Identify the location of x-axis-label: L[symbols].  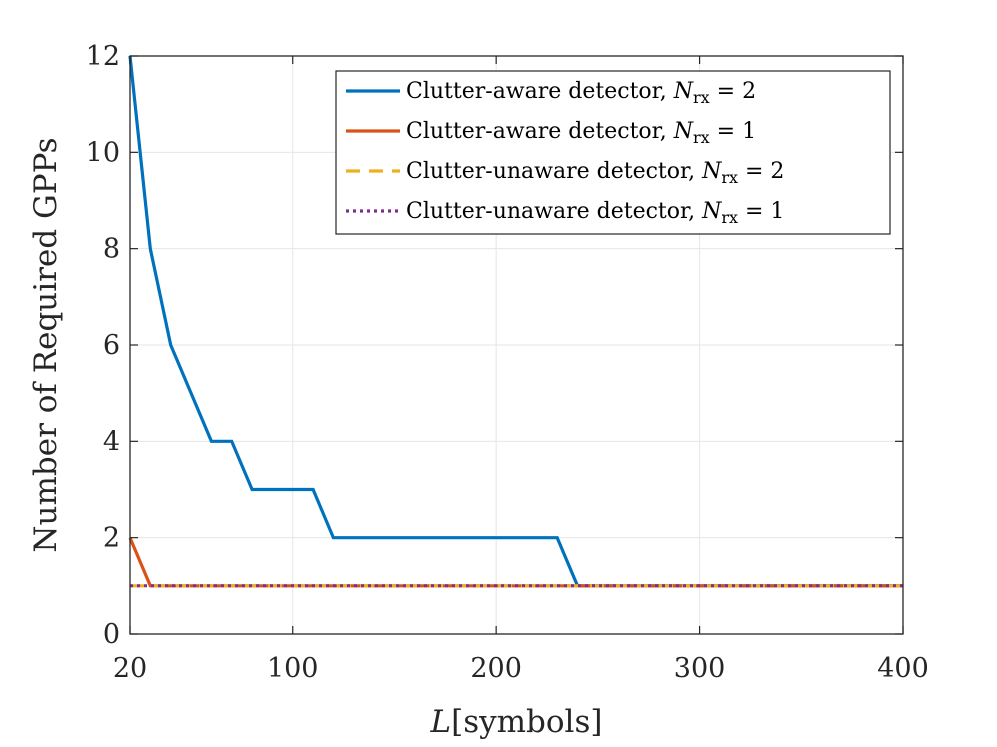
(516, 722).